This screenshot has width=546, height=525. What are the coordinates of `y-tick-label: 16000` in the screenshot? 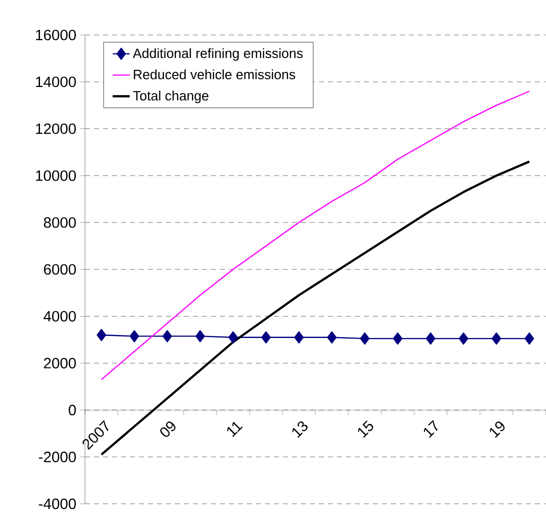 It's located at (56, 35).